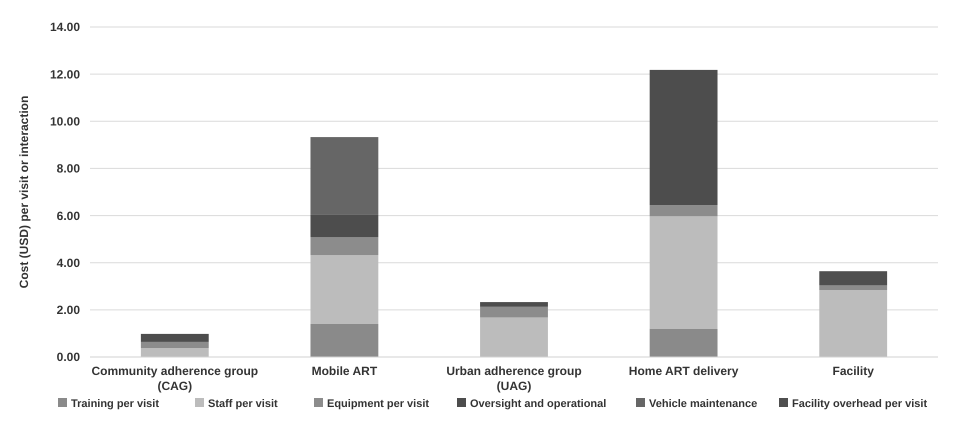 The image size is (957, 421). What do you see at coordinates (65, 74) in the screenshot?
I see `y-tick-label: 12.00` at bounding box center [65, 74].